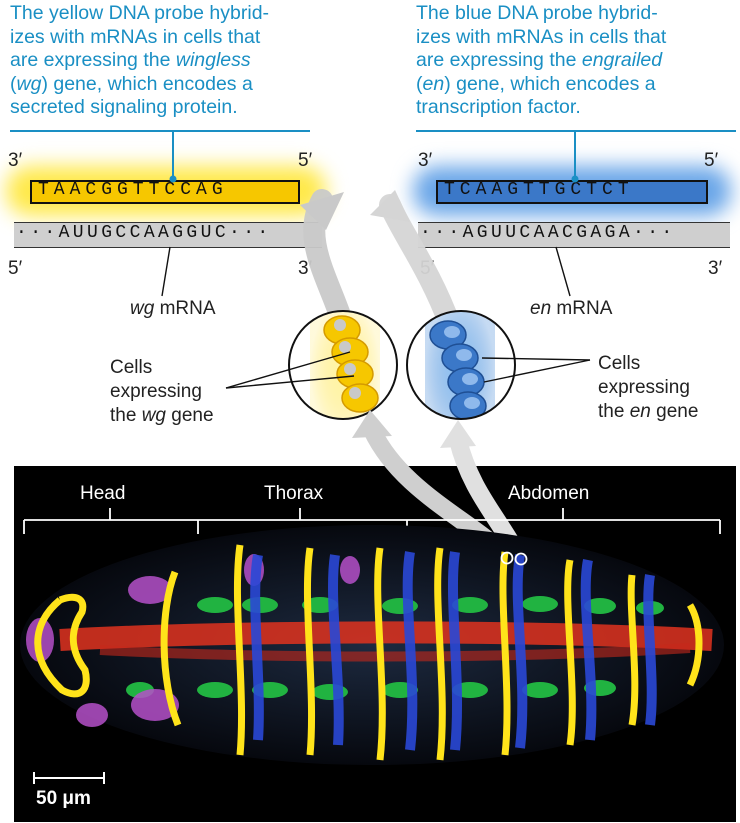 The height and width of the screenshot is (823, 740). I want to click on en-magnifier-circle, so click(461, 365).